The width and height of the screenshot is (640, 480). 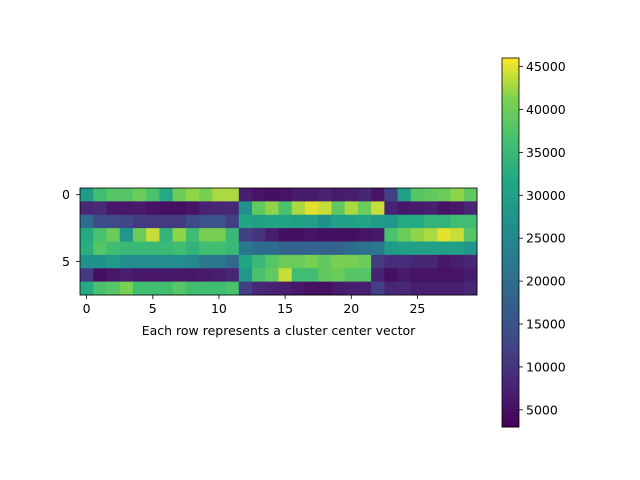 I want to click on colorbar-tick-label: 5000, so click(x=542, y=409).